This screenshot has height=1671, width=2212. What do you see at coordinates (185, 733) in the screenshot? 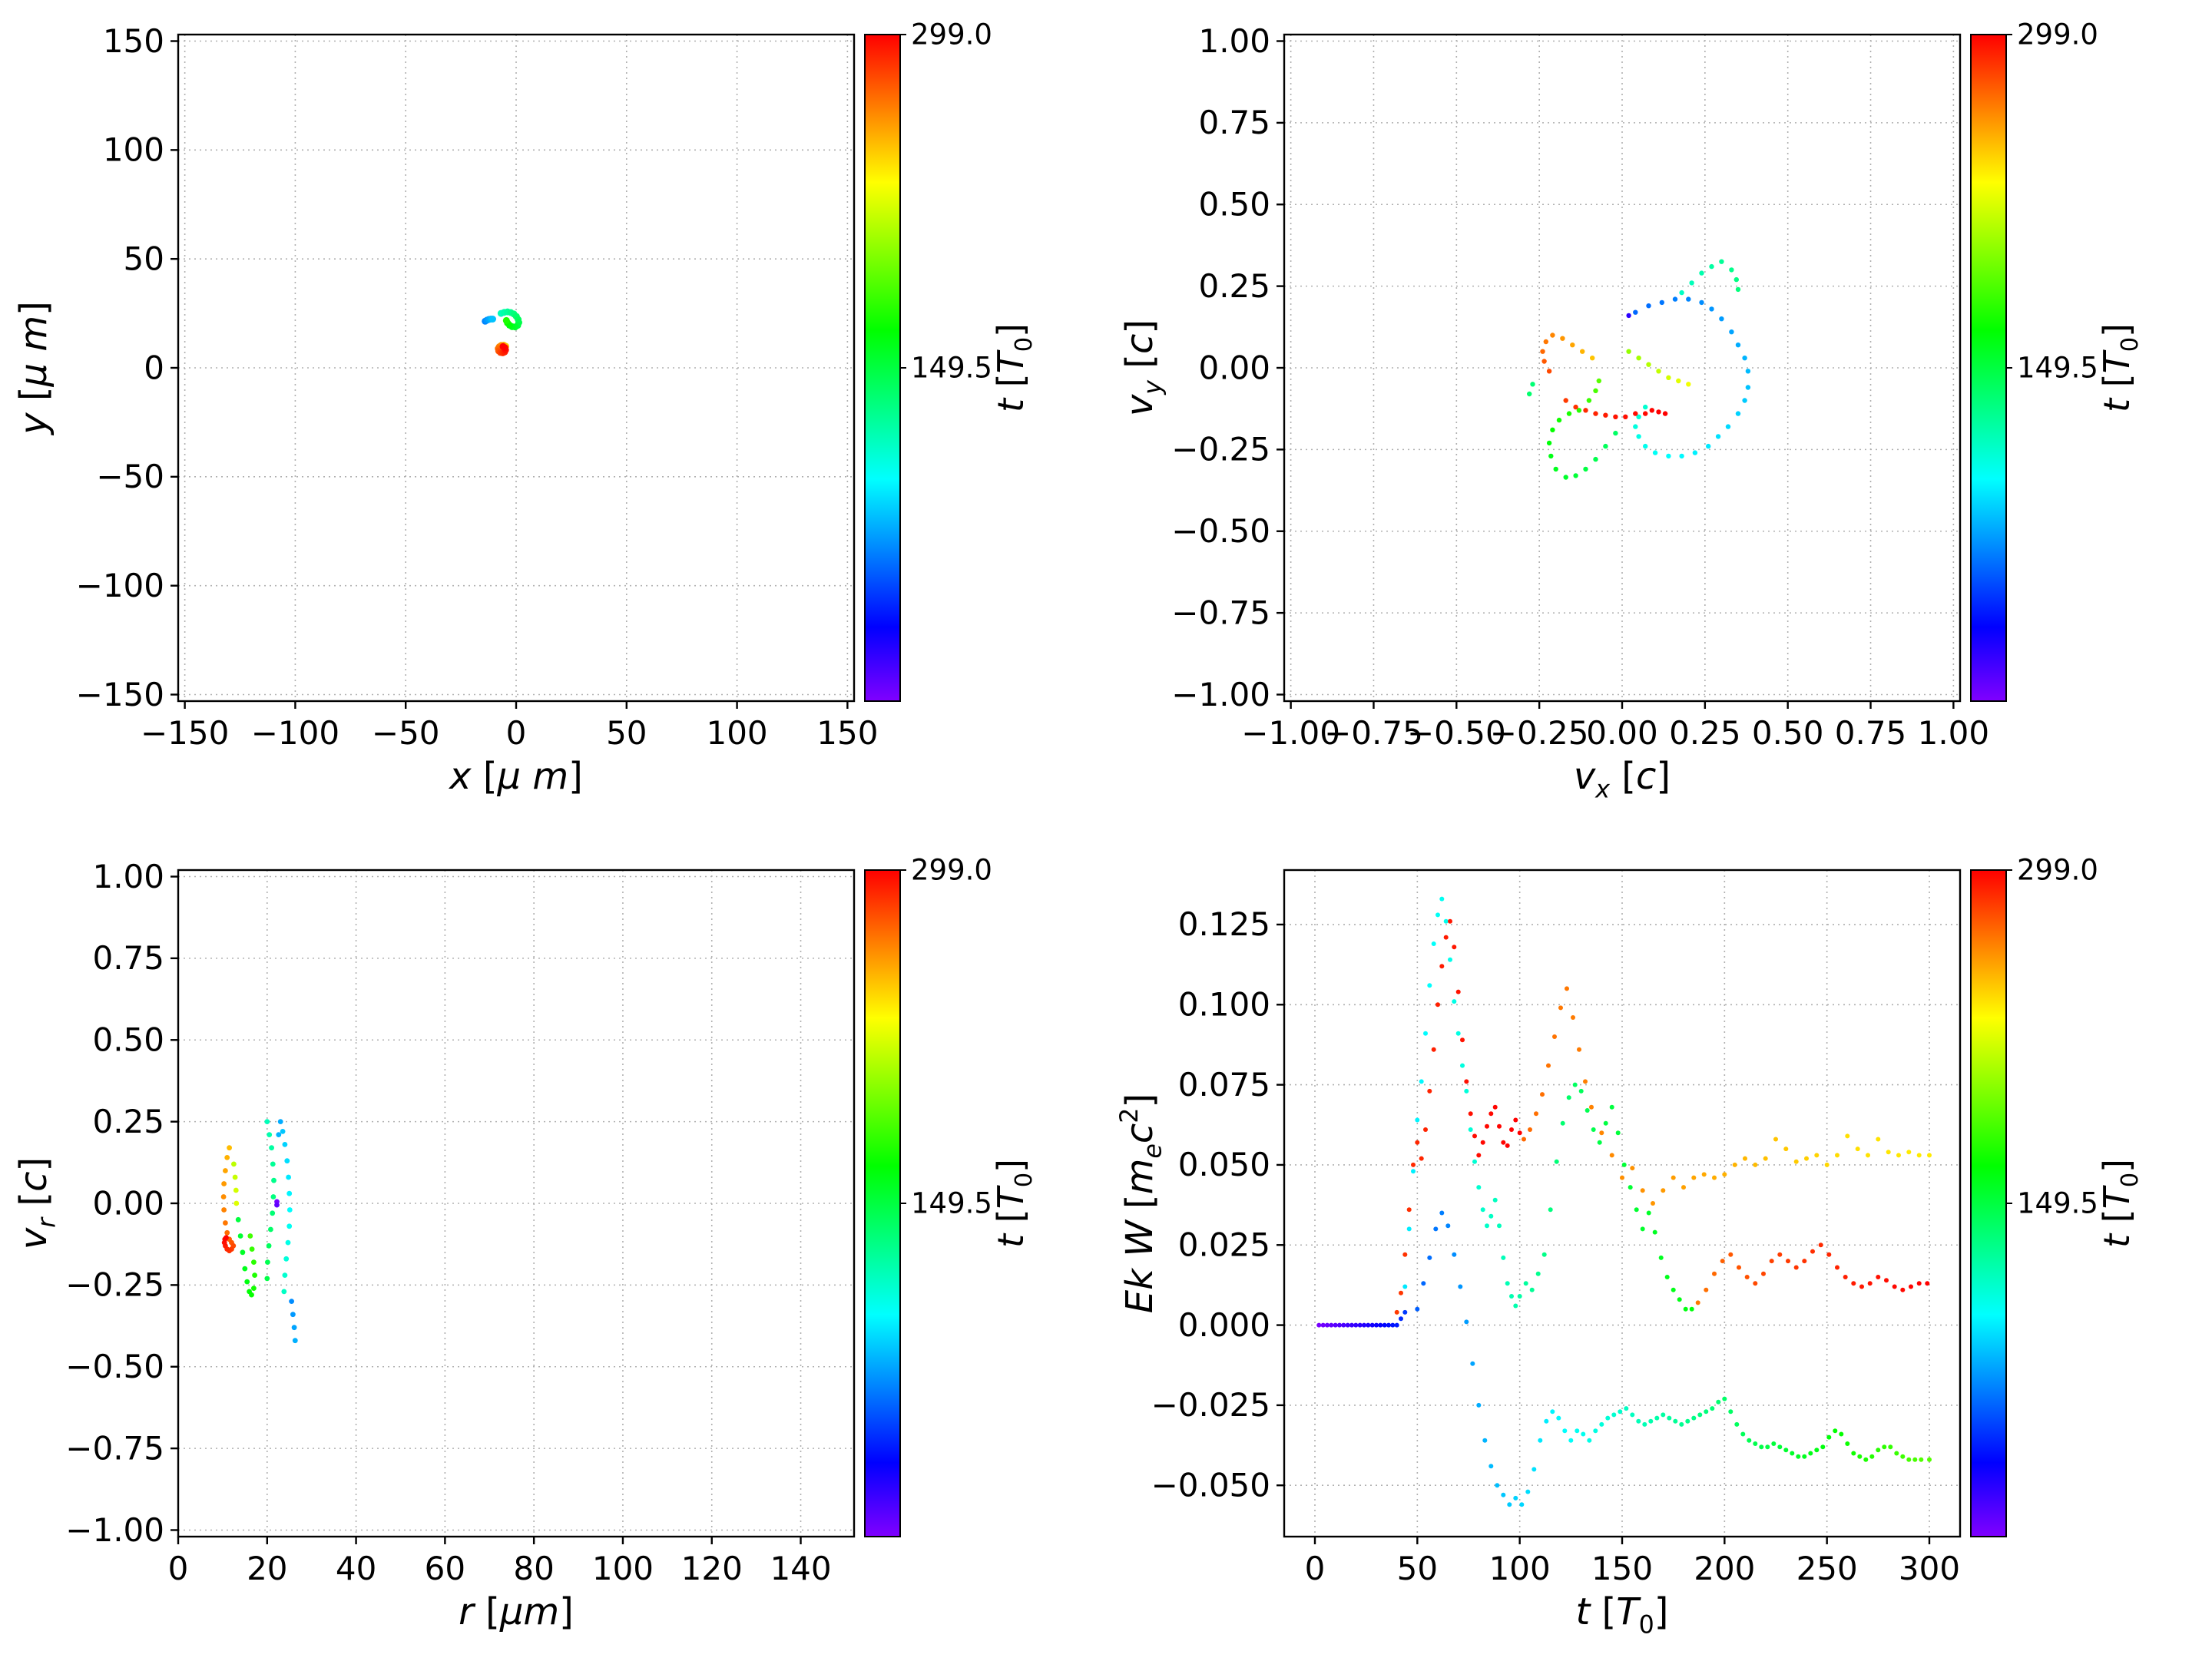
I see `x-tick-label: −150` at bounding box center [185, 733].